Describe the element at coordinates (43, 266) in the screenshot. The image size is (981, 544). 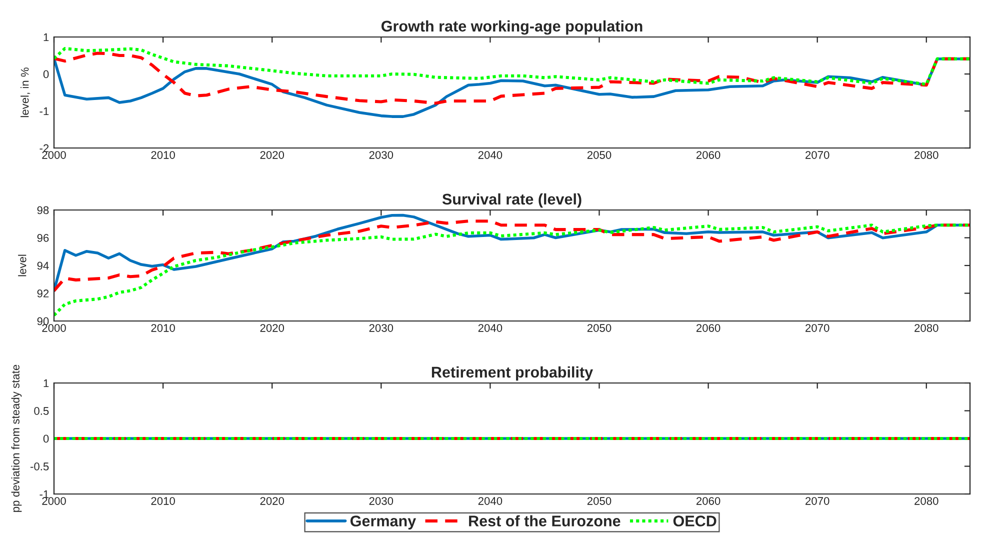
I see `y-tick-label: 94` at that location.